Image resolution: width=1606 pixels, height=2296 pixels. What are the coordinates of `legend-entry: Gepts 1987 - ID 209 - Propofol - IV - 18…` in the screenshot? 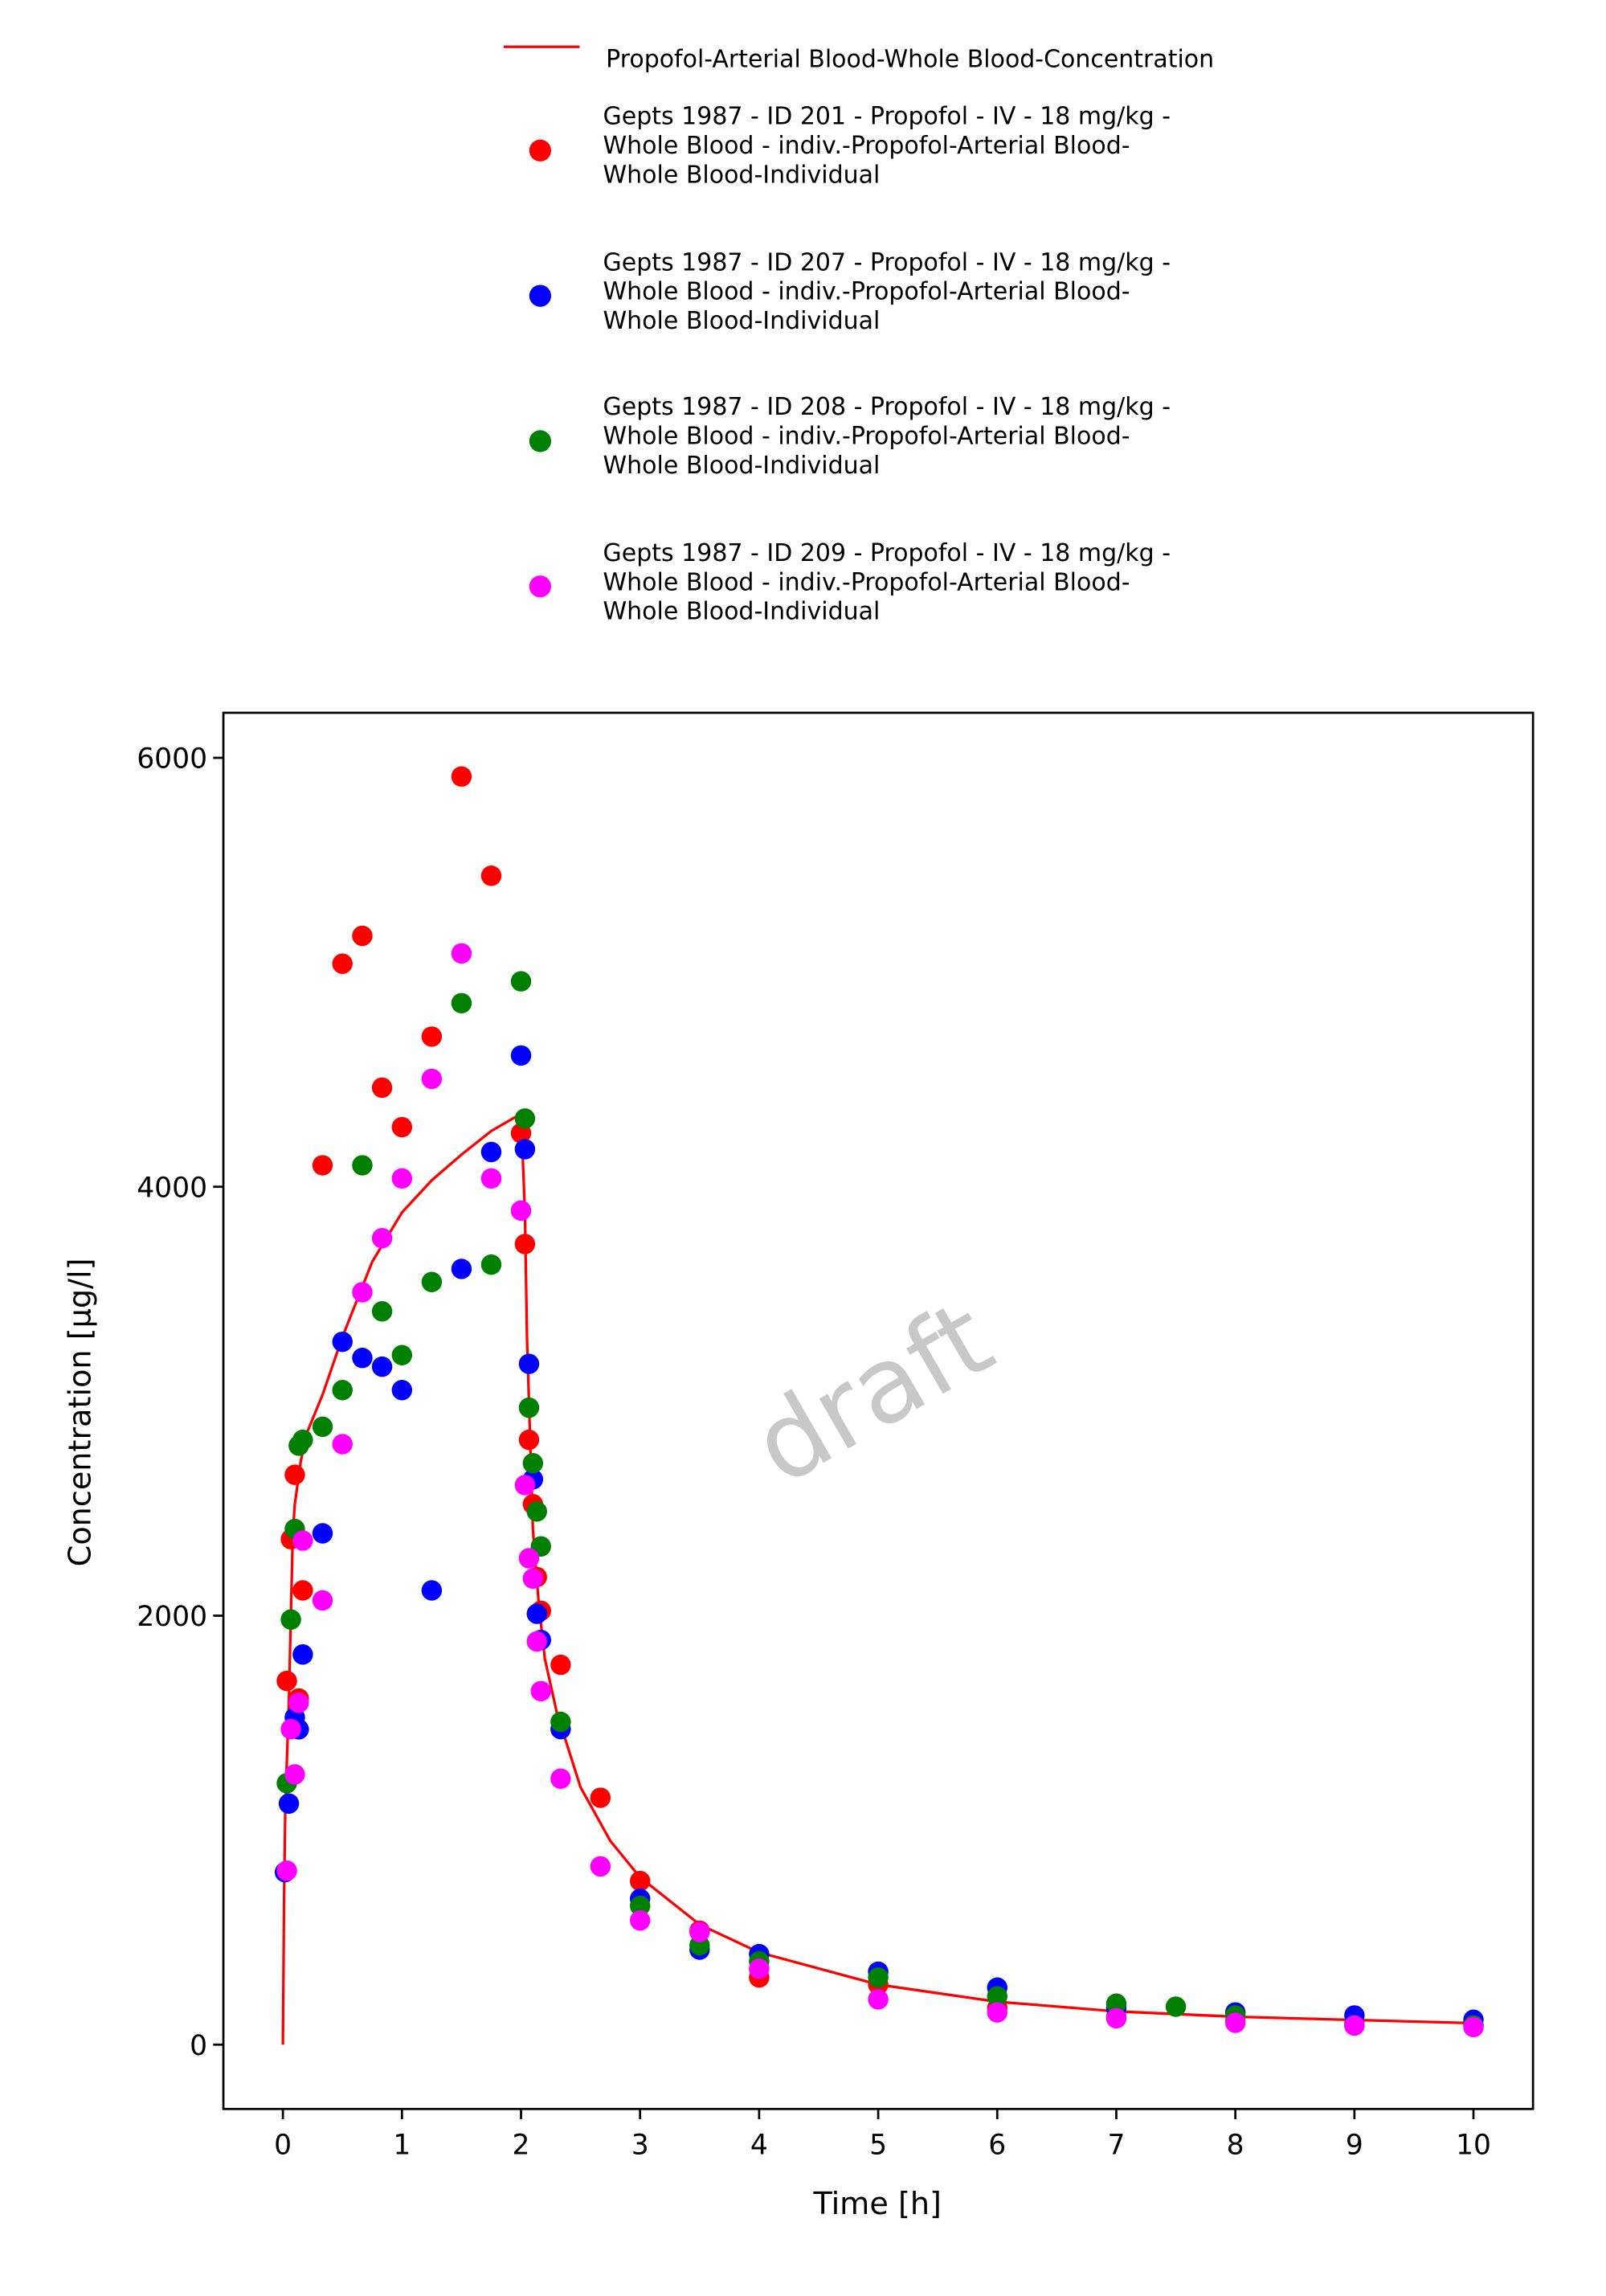 It's located at (887, 581).